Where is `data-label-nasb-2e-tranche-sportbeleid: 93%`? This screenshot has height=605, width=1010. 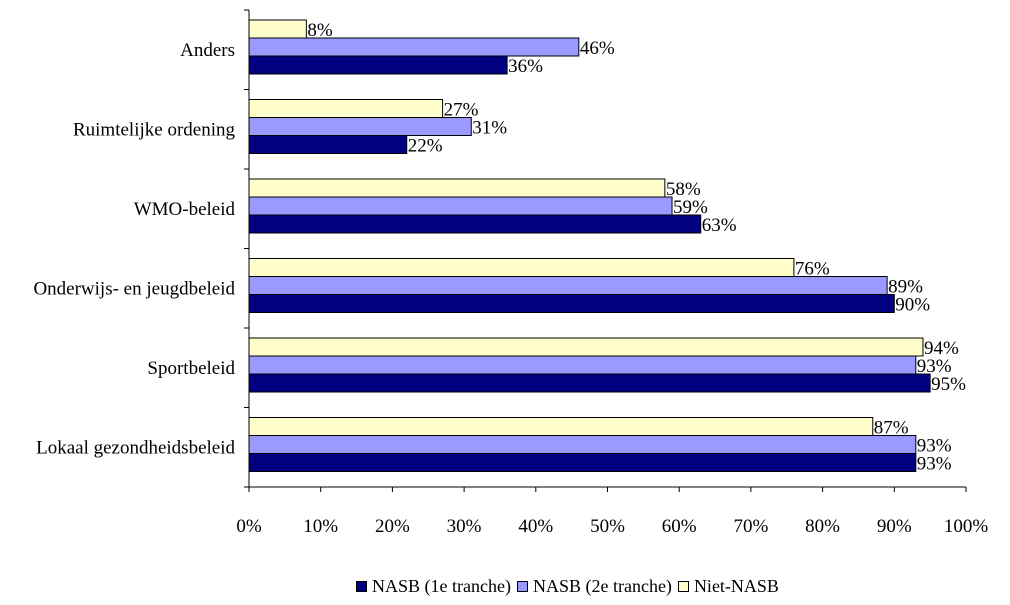
data-label-nasb-2e-tranche-sportbeleid: 93% is located at coordinates (934, 366).